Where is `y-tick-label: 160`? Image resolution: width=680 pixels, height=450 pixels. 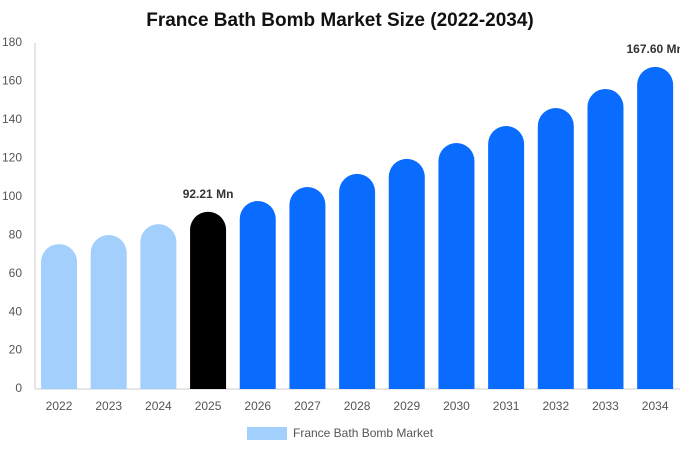
y-tick-label: 160 is located at coordinates (12, 81).